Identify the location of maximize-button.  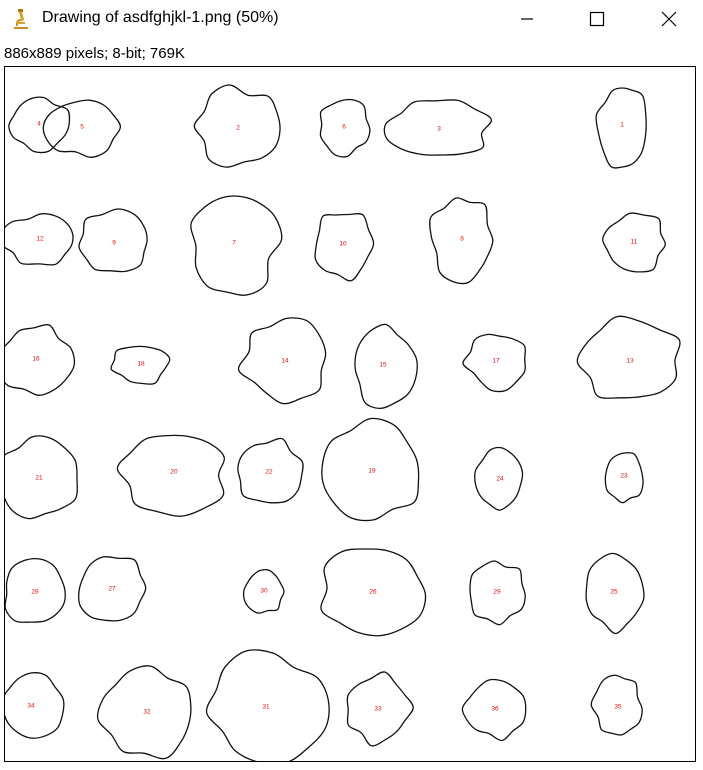
(597, 19).